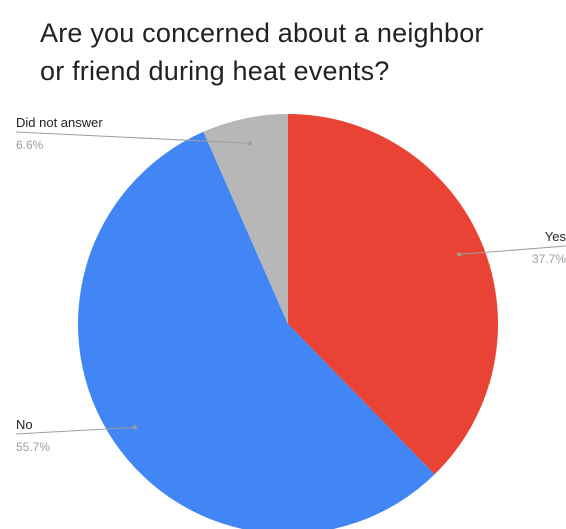 This screenshot has width=566, height=529. Describe the element at coordinates (215, 71) in the screenshot. I see `chart-title-line-2: or friend during heat events?` at that location.